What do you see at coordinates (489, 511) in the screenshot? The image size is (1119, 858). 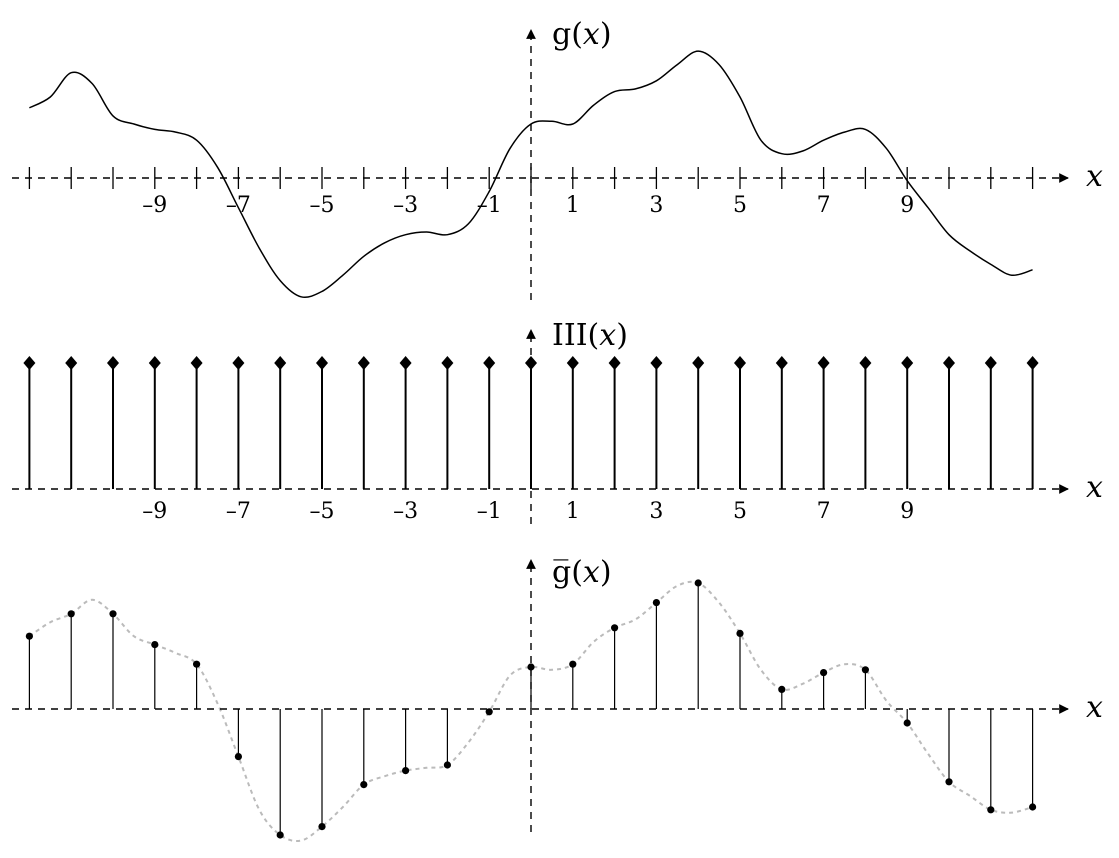 I see `x-tick-label: –1` at bounding box center [489, 511].